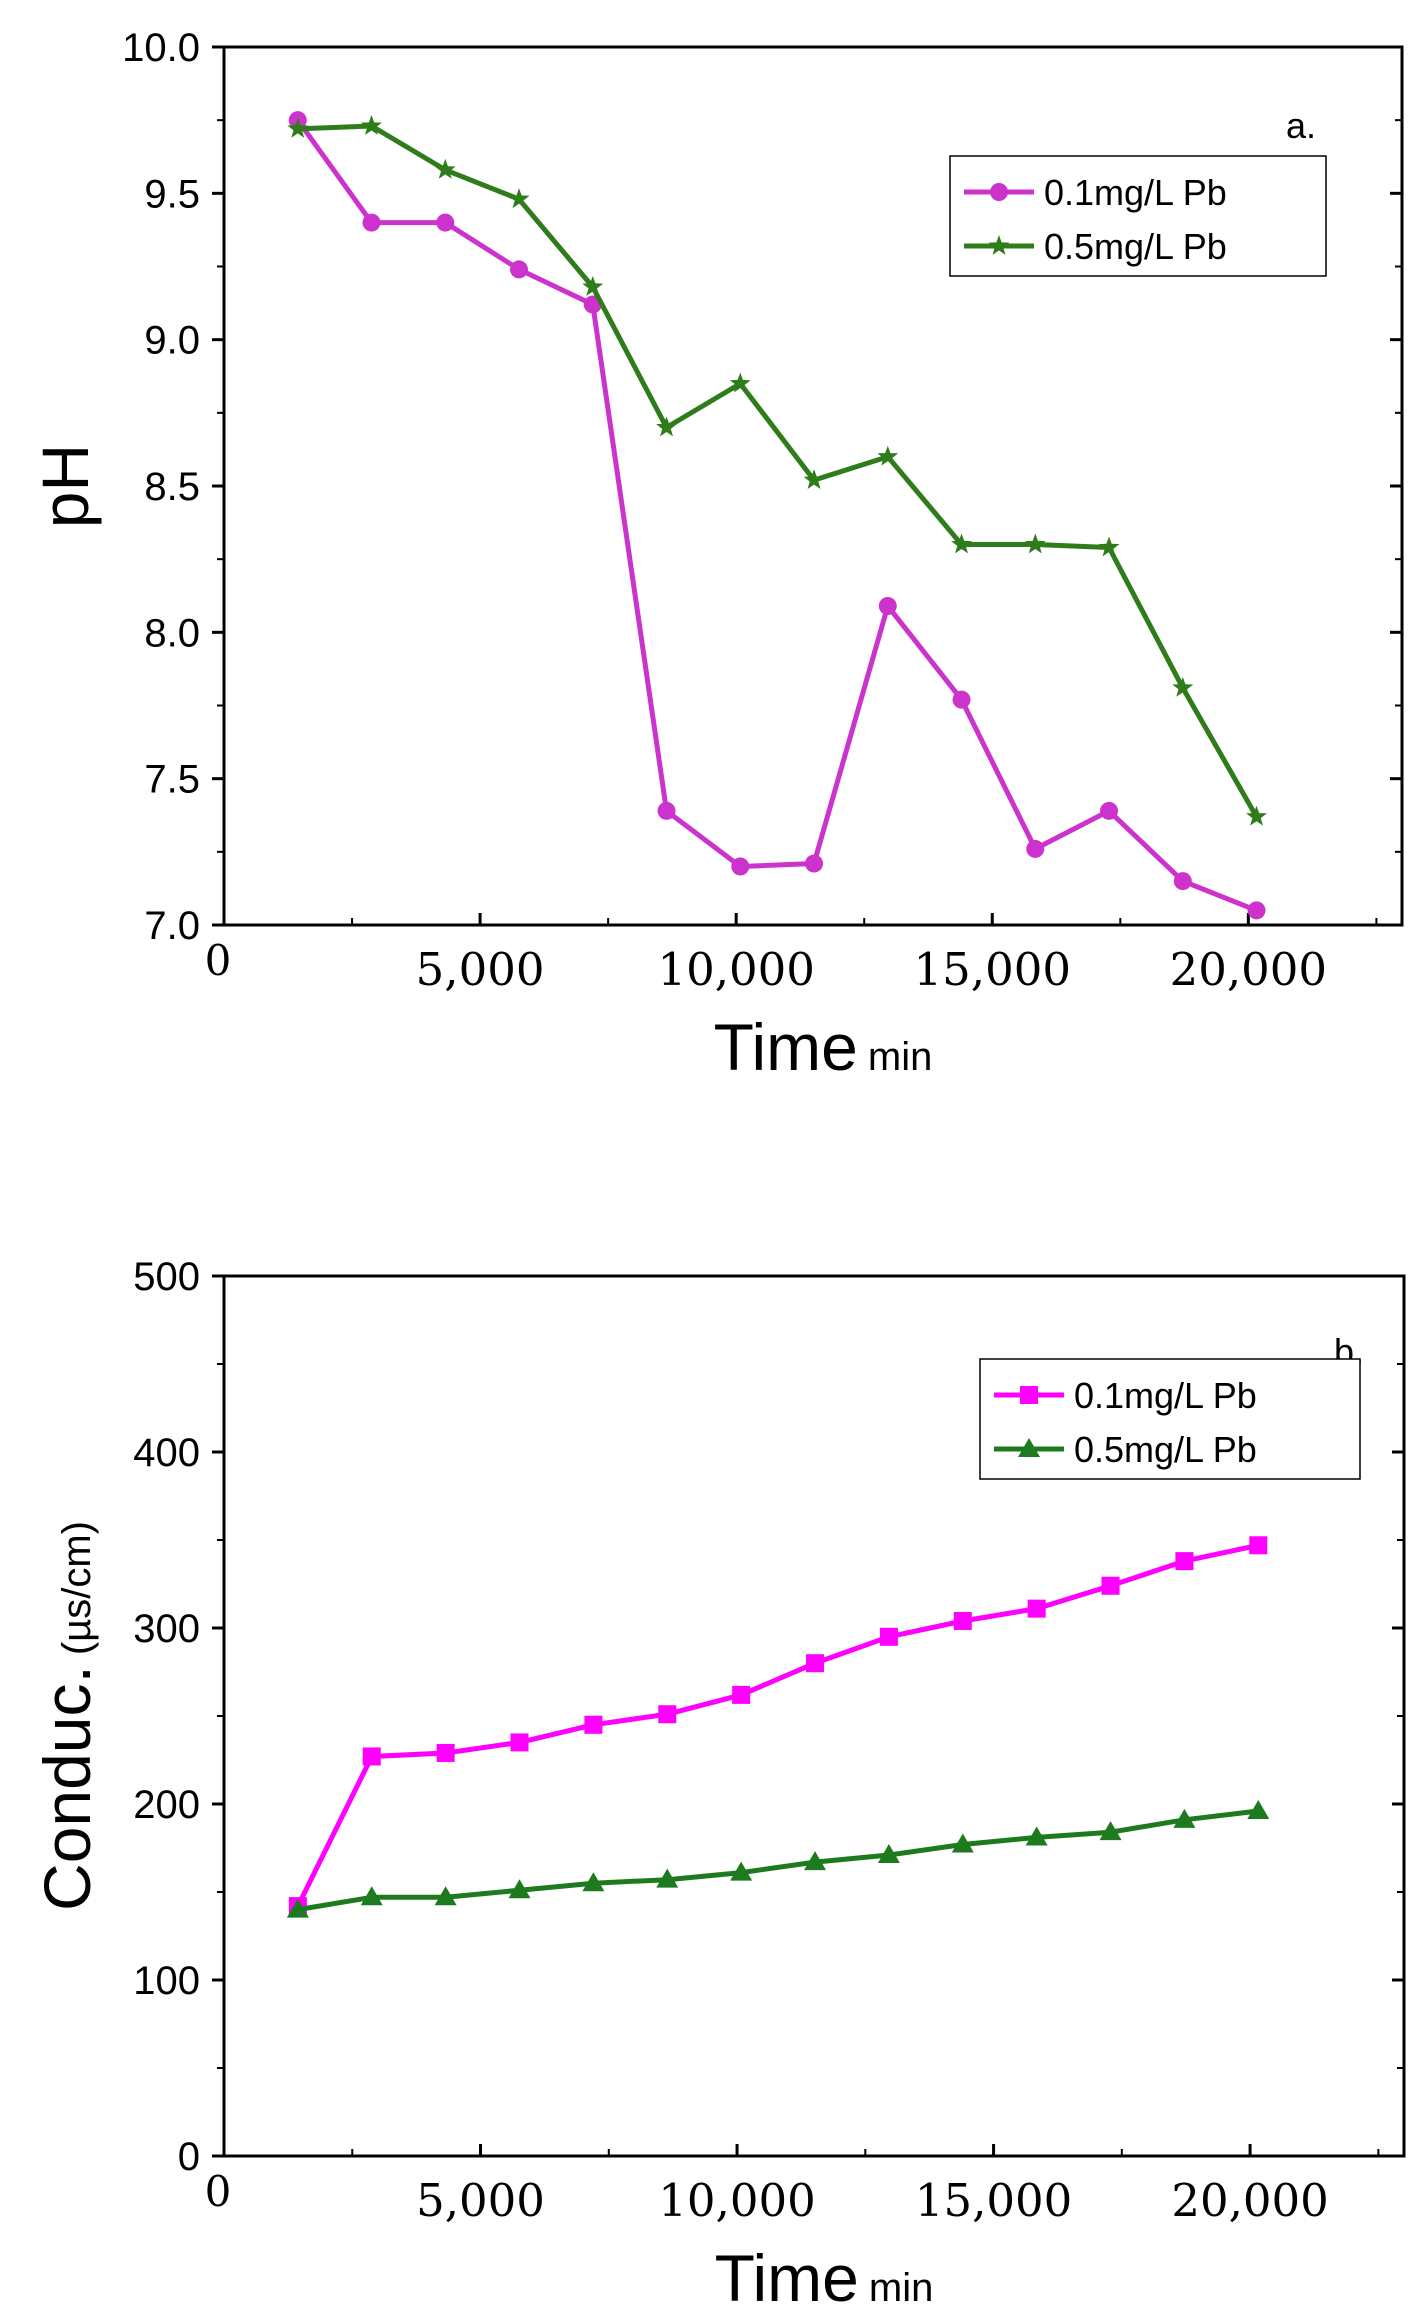 The width and height of the screenshot is (1426, 2313). Describe the element at coordinates (172, 341) in the screenshot. I see `y-tick-label: 9.0` at that location.